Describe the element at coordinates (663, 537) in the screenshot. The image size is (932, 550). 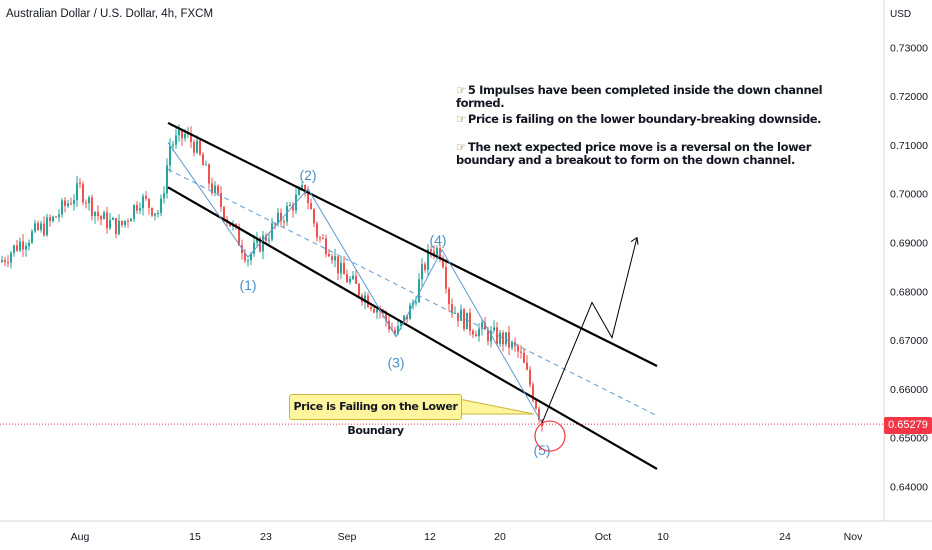
I see `x-tick-label: 10` at that location.